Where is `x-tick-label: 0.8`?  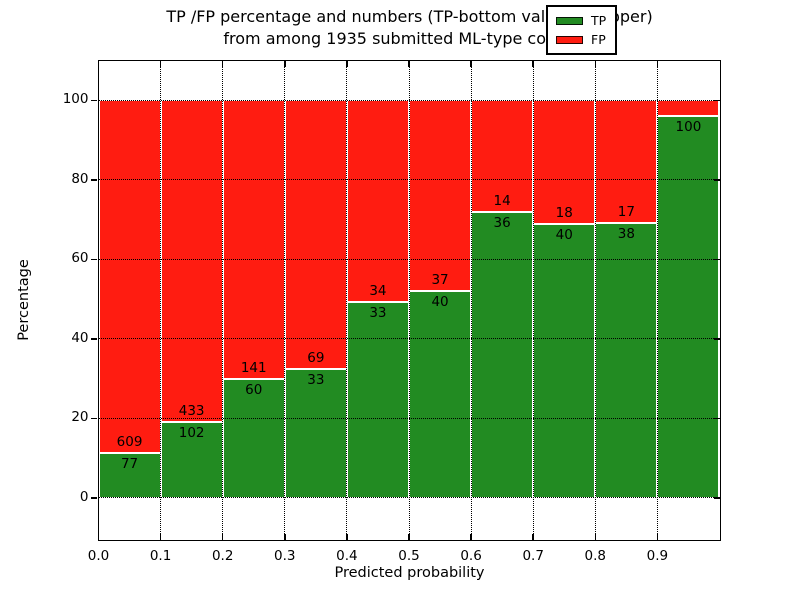 x-tick-label: 0.8 is located at coordinates (595, 555).